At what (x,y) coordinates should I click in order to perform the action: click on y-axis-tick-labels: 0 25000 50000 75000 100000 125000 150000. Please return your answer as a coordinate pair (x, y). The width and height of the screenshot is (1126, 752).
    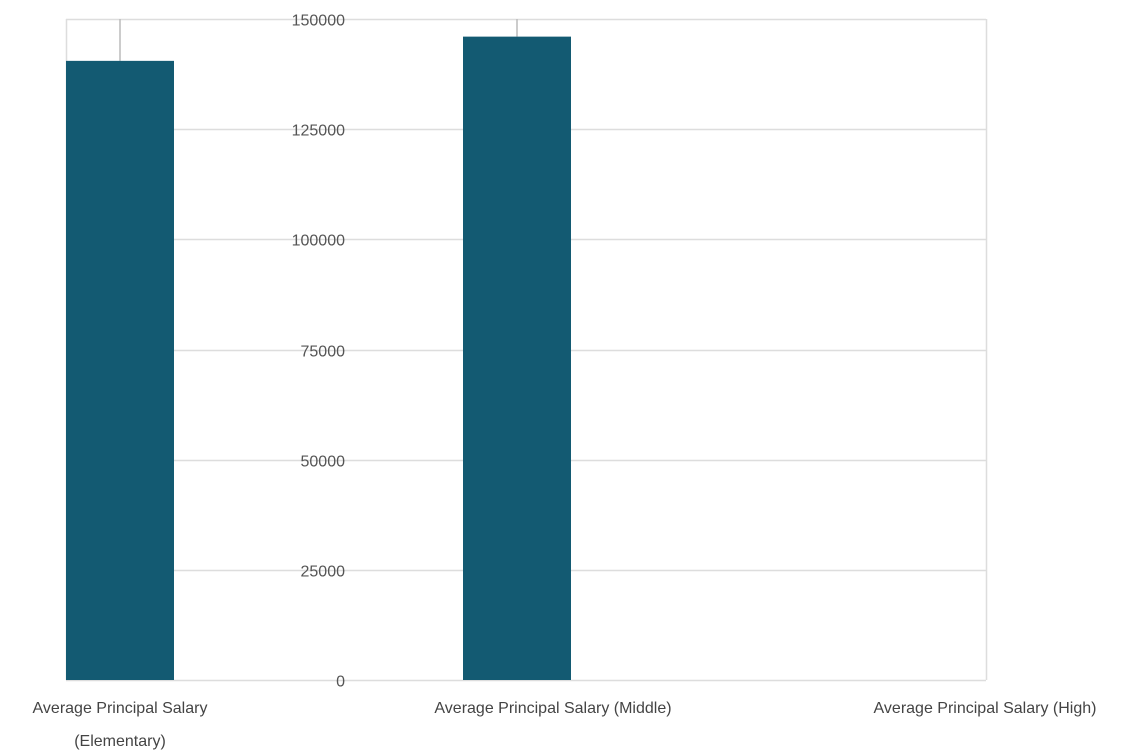
    Looking at the image, I should click on (318, 352).